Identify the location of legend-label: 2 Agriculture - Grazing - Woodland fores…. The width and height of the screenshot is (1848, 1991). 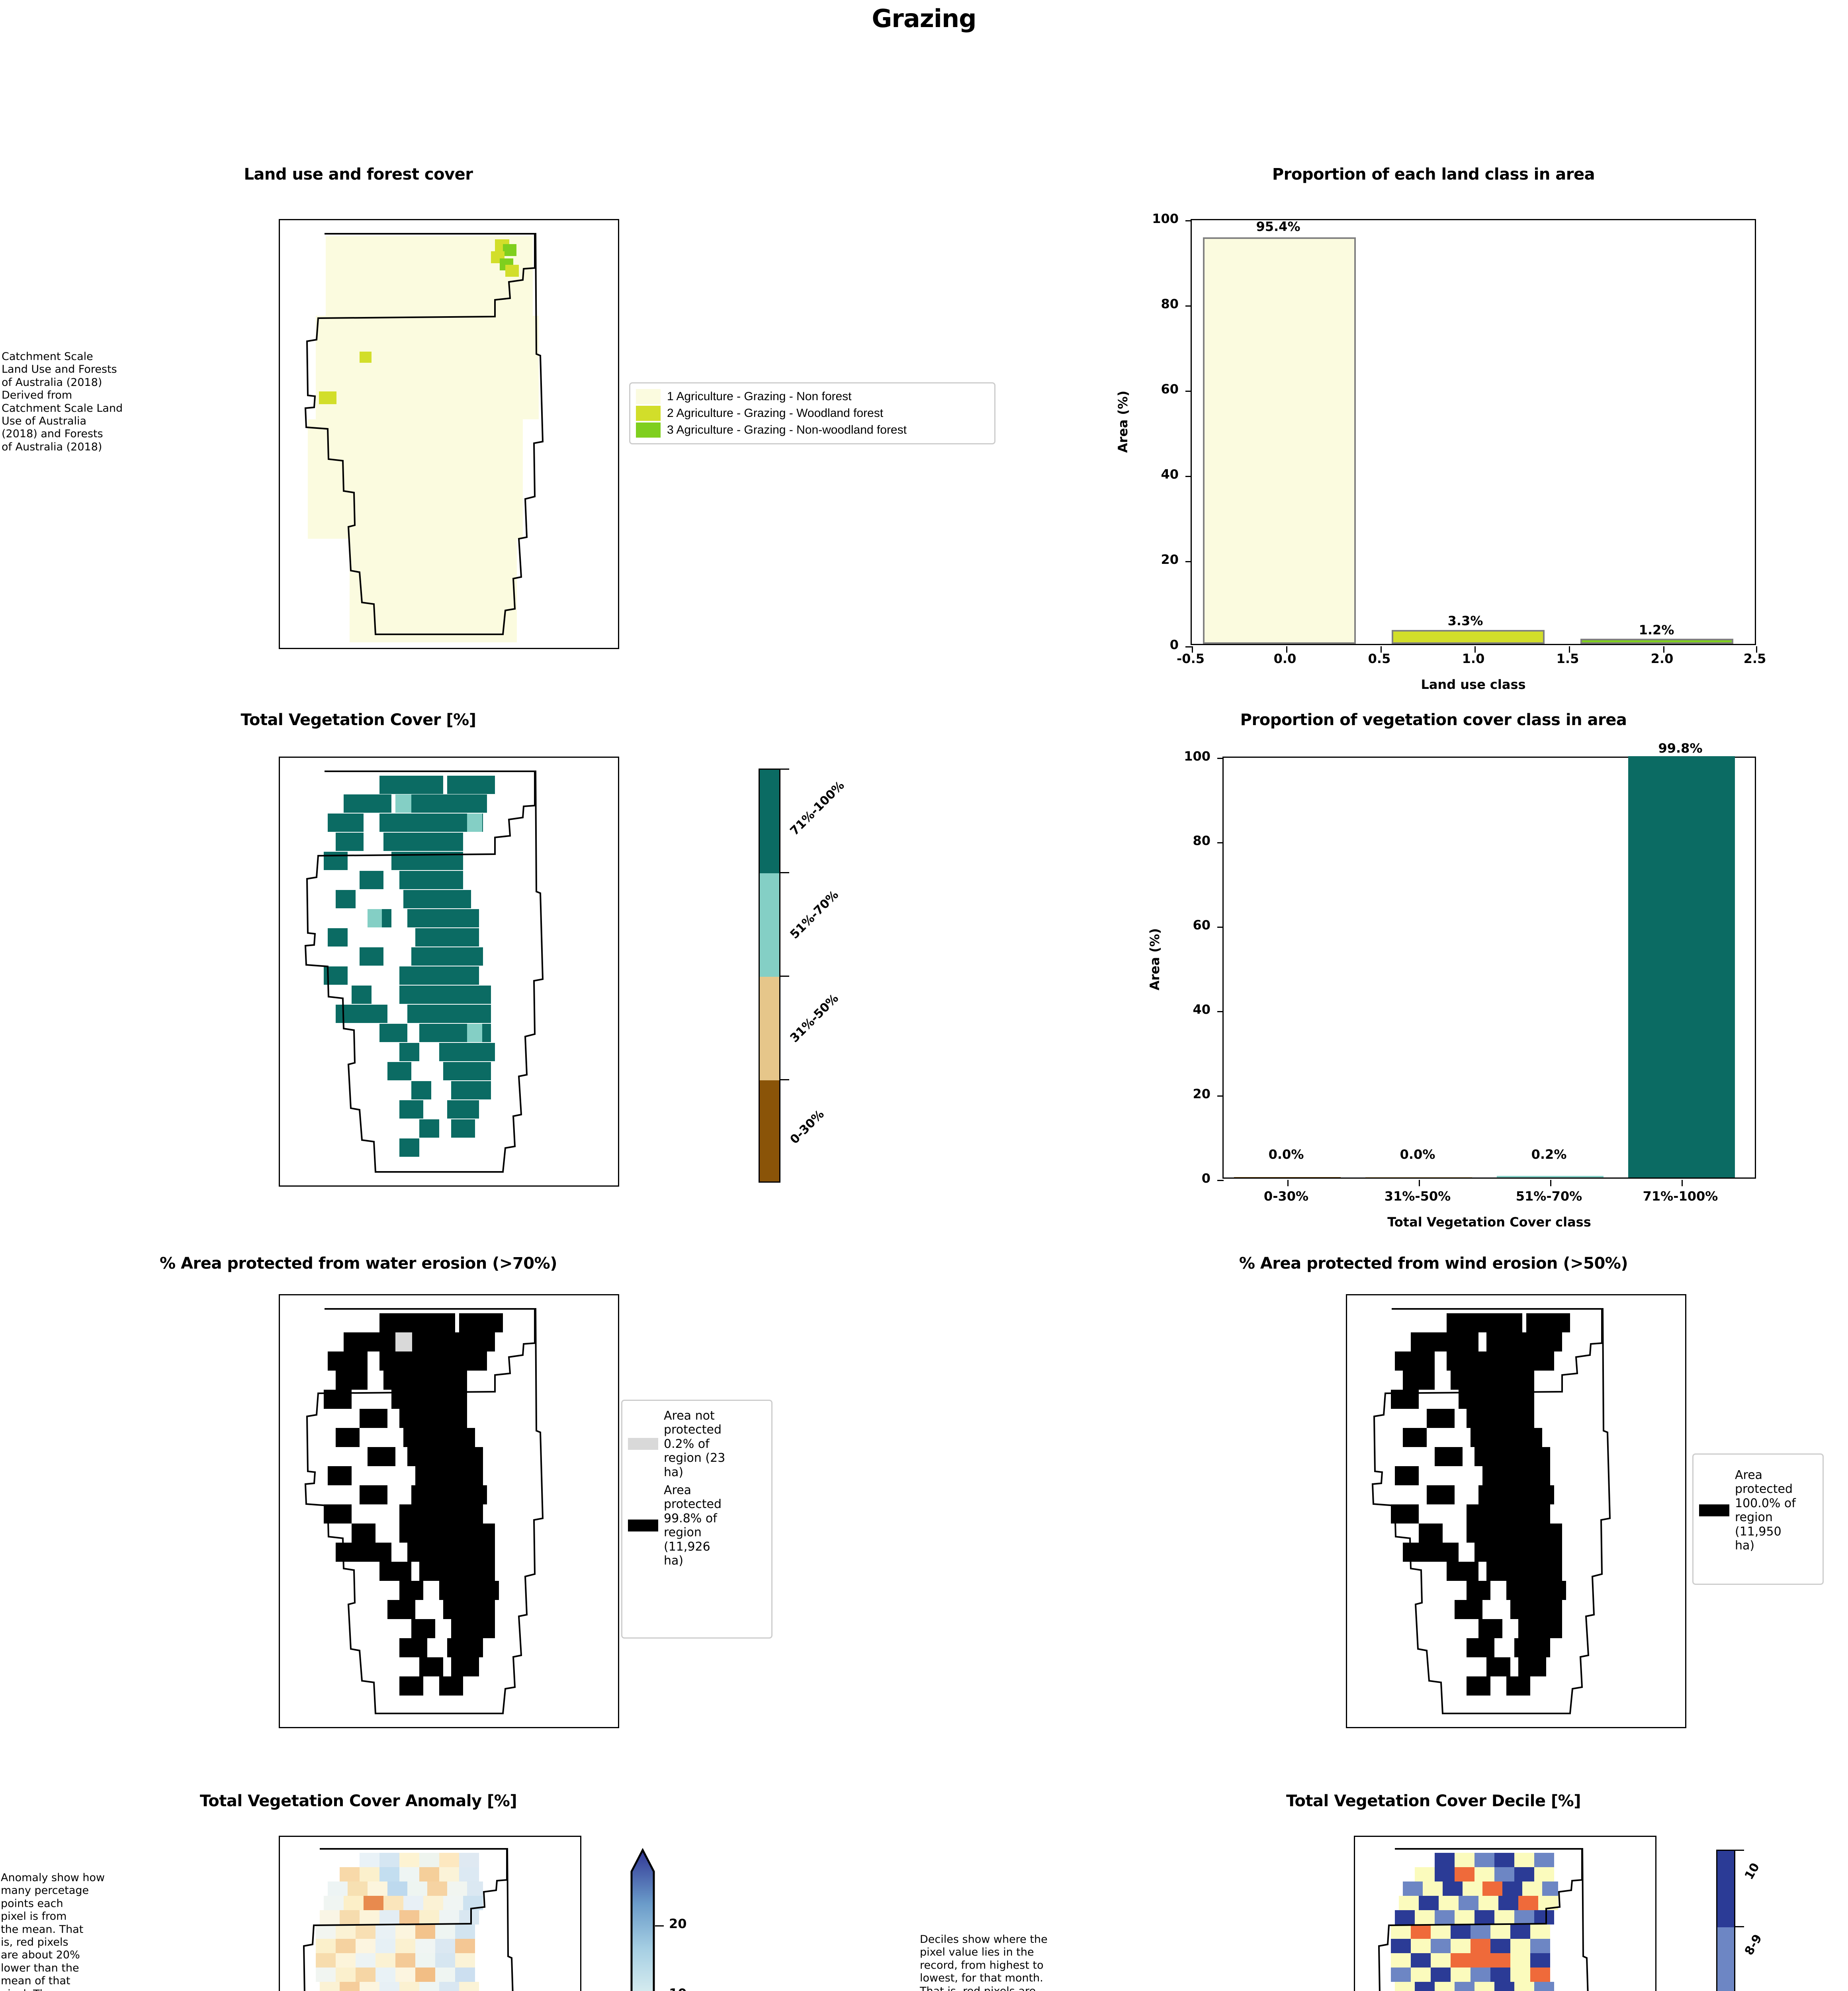
(775, 413).